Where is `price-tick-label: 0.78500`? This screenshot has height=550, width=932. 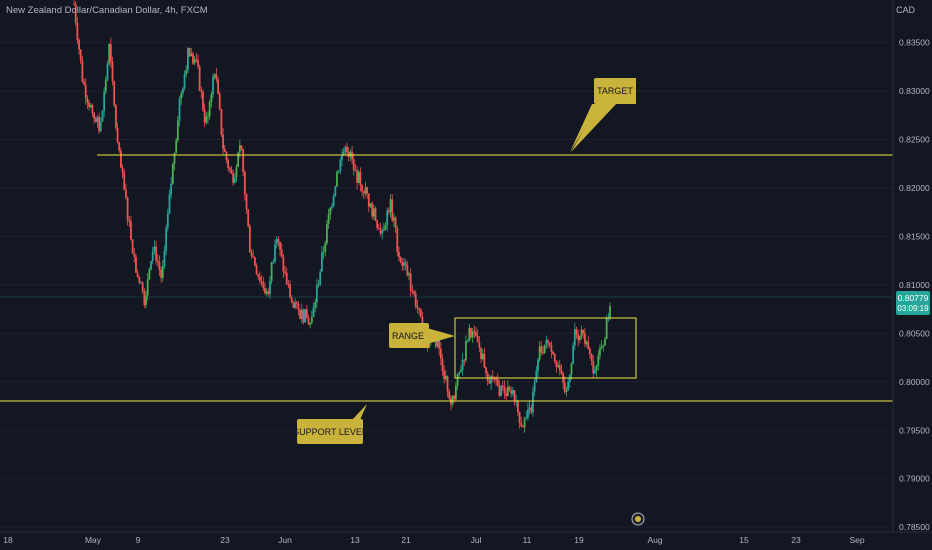 price-tick-label: 0.78500 is located at coordinates (914, 527).